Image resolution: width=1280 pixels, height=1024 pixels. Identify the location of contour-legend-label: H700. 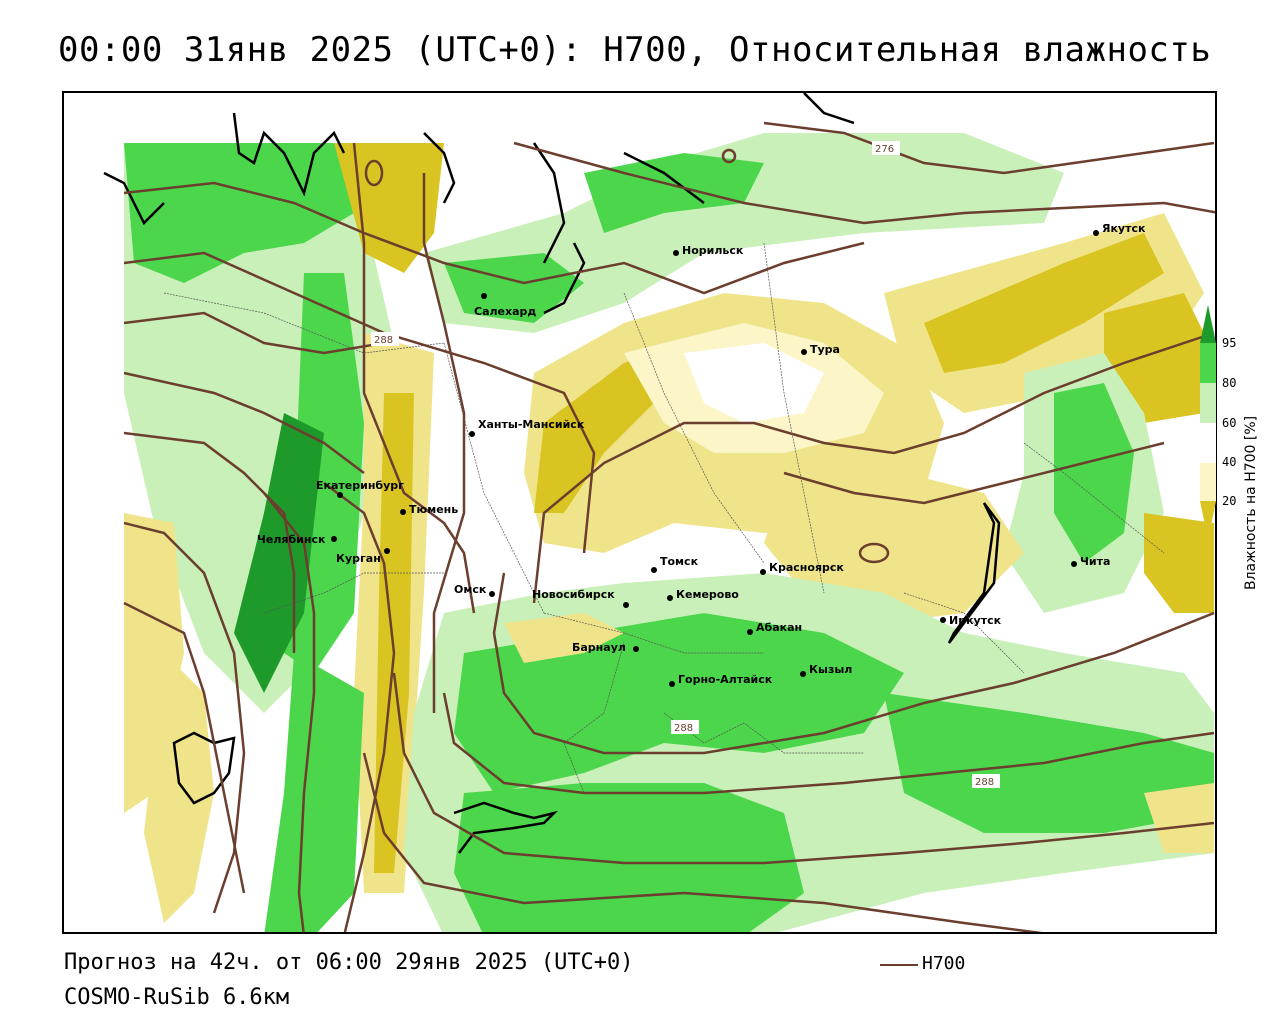
(944, 963).